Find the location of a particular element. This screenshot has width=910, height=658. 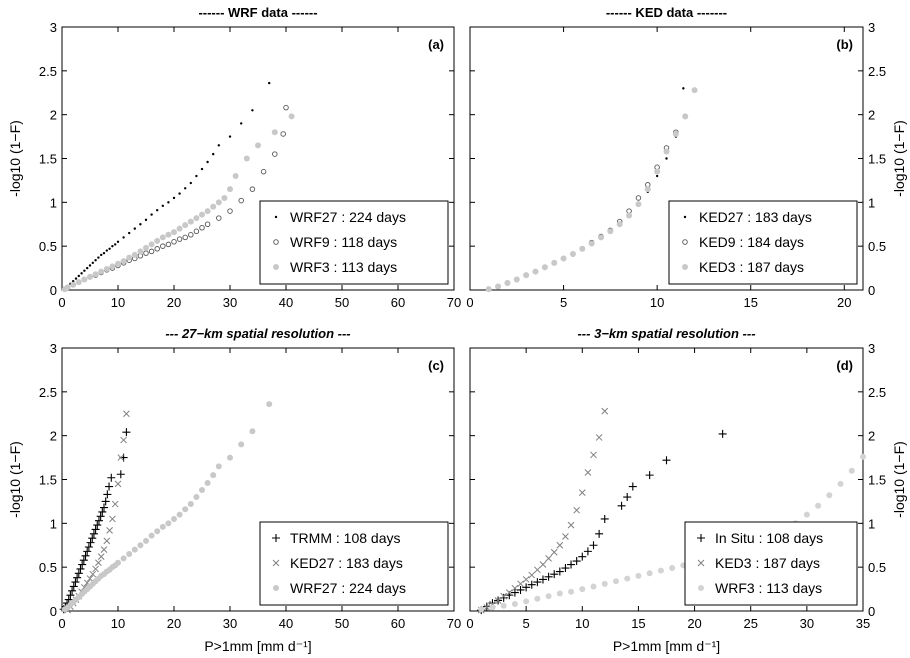

panel-title: --- 27−km spatial resolution --- is located at coordinates (257, 333).